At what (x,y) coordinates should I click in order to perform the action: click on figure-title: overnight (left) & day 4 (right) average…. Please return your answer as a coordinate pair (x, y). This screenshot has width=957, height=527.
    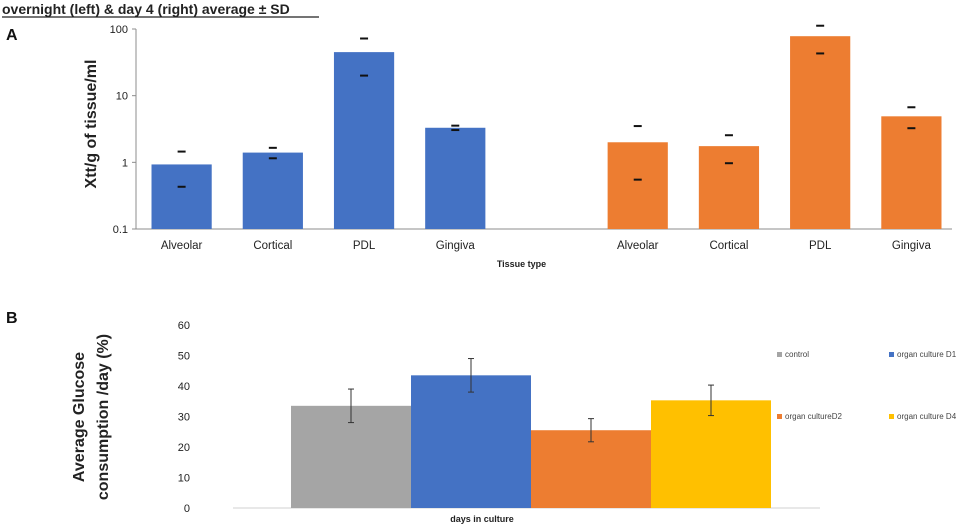
    Looking at the image, I should click on (146, 9).